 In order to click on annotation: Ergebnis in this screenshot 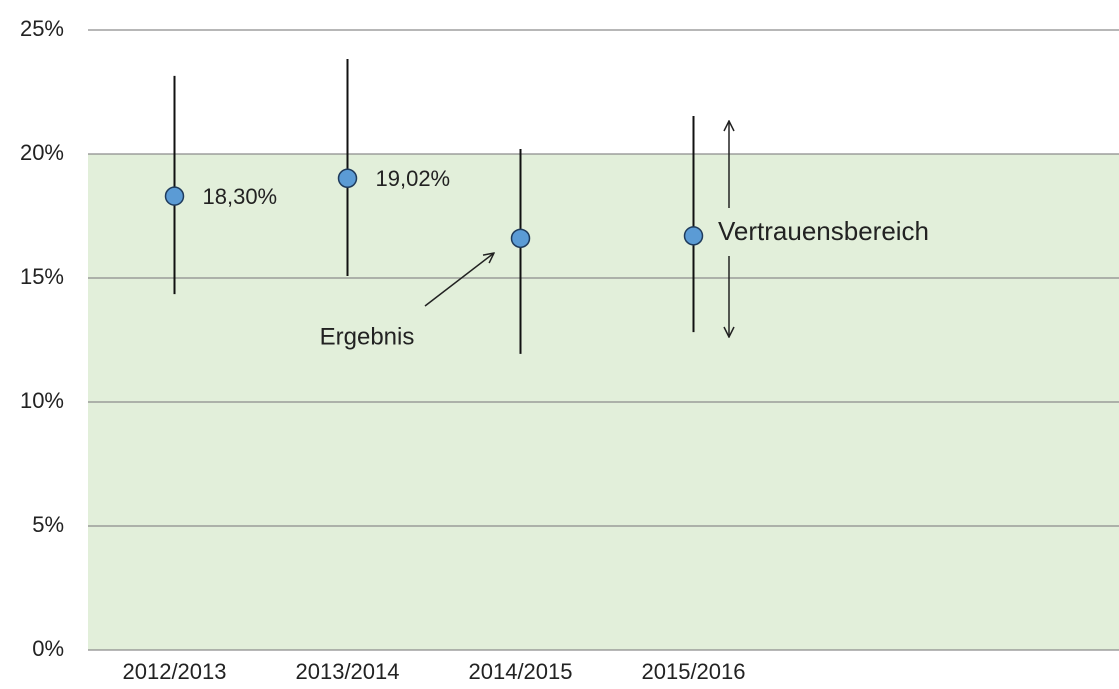, I will do `click(367, 336)`.